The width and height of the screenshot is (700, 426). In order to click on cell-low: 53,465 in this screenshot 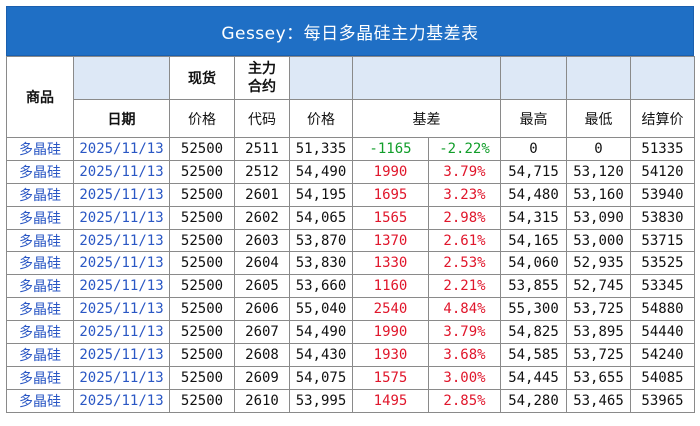, I will do `click(598, 400)`.